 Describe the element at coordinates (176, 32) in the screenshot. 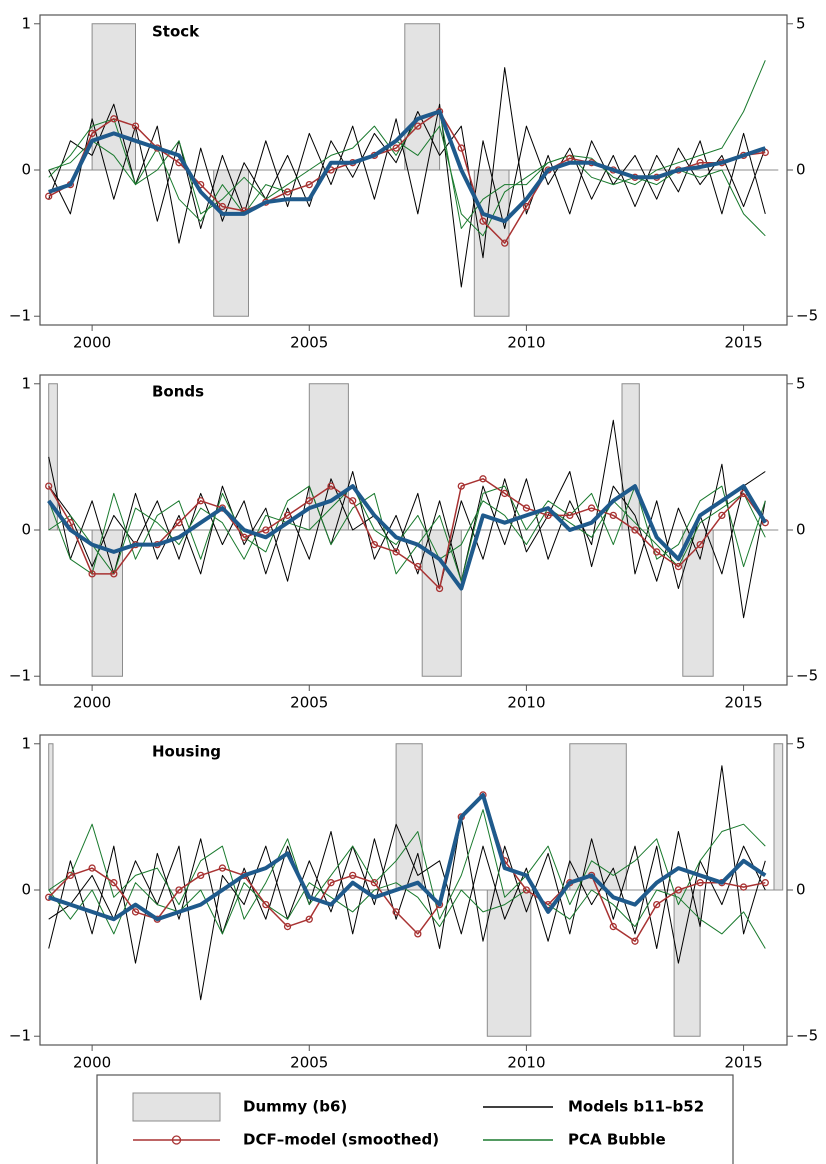

I see `panel-title: Stock` at that location.